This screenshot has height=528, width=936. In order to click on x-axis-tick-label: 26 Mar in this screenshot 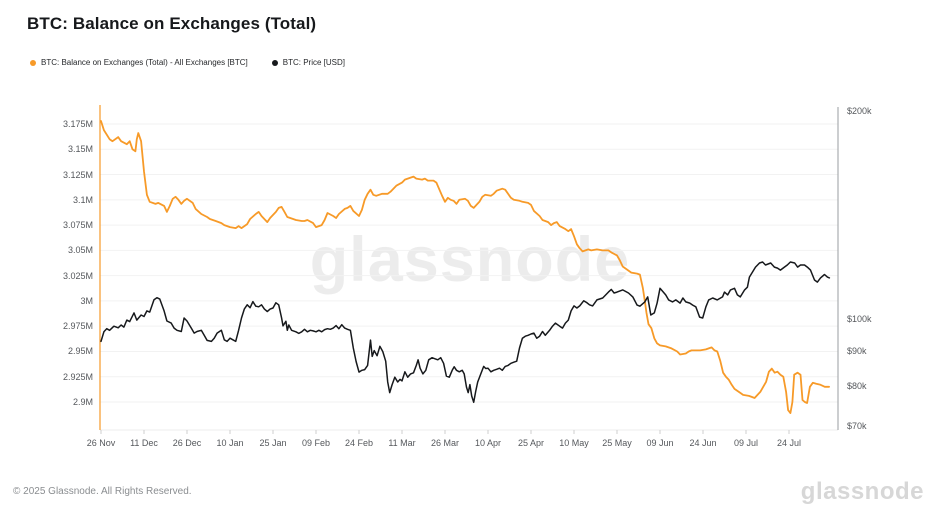, I will do `click(444, 443)`.